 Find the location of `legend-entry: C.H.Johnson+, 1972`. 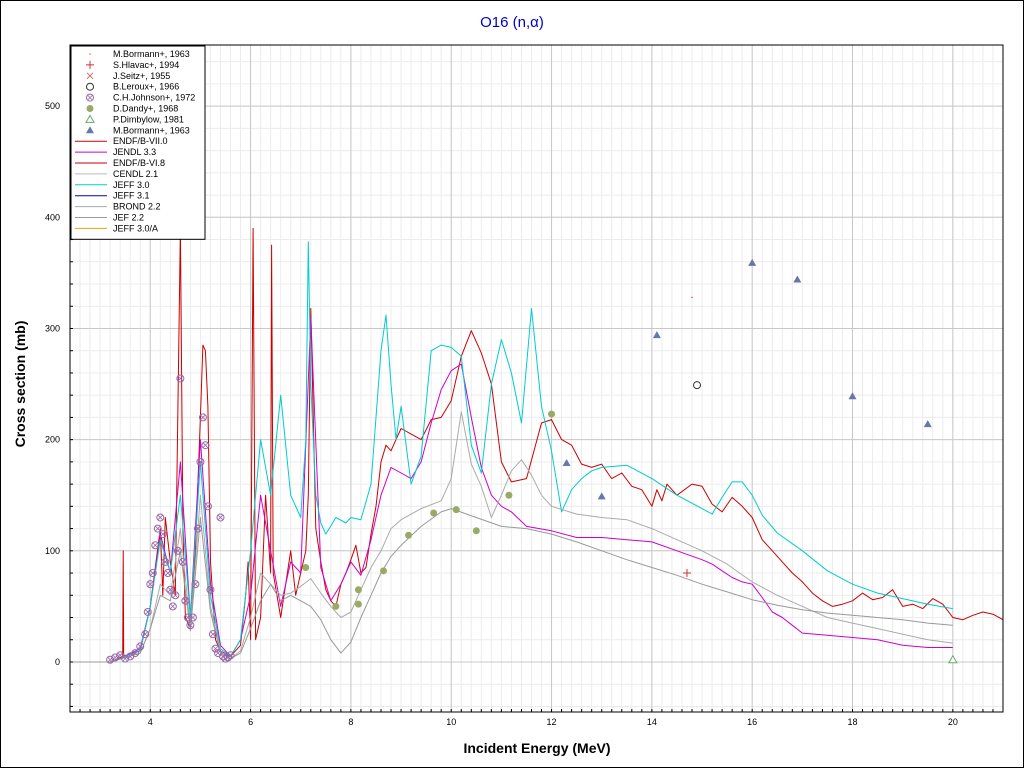

legend-entry: C.H.Johnson+, 1972 is located at coordinates (140, 98).